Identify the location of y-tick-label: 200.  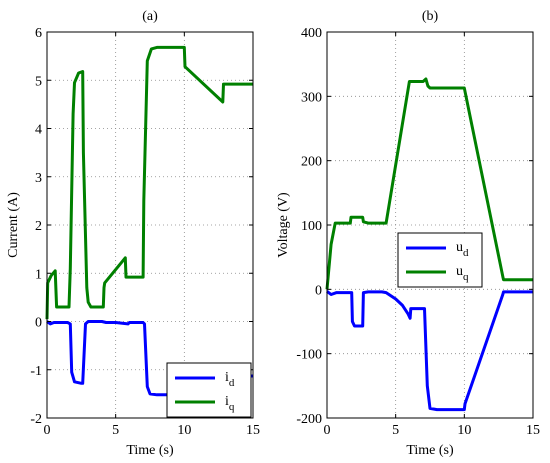
(311, 162).